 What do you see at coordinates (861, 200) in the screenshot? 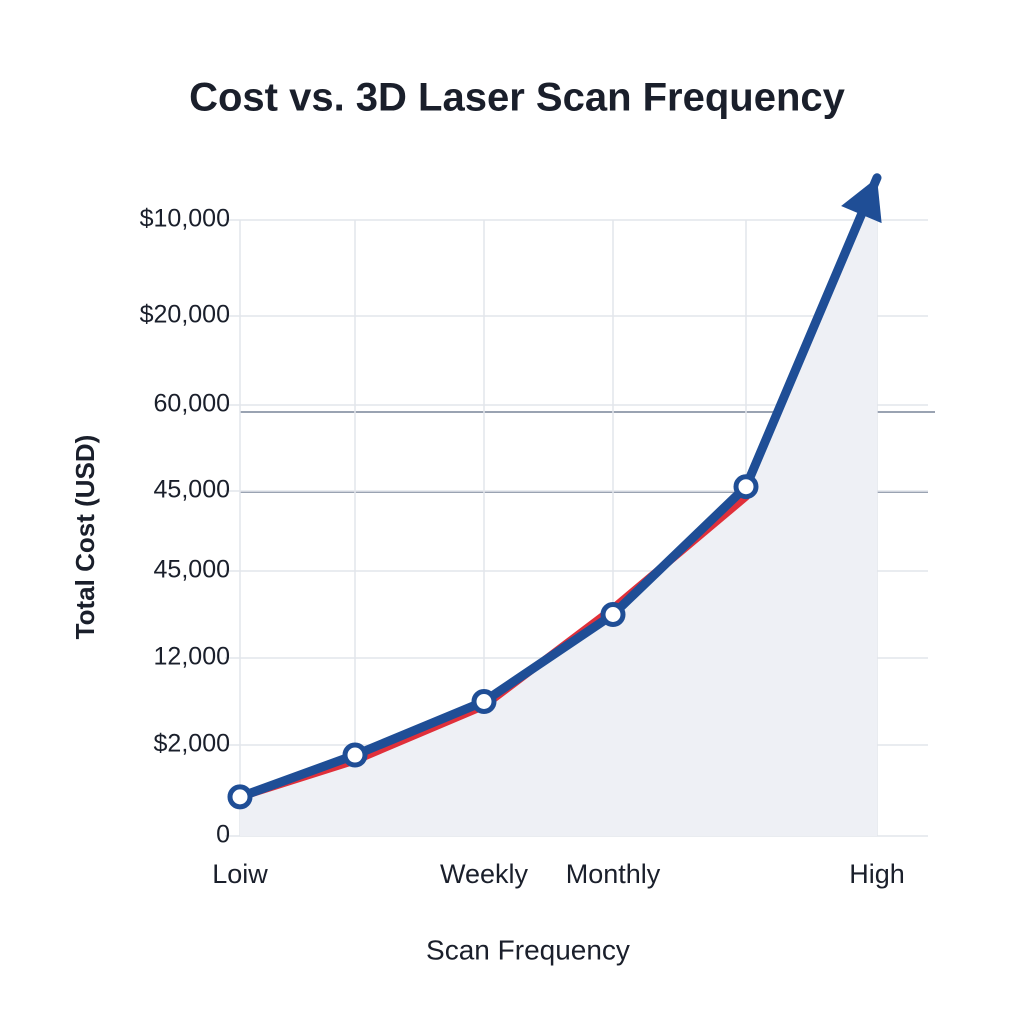
I see `arrowhead` at bounding box center [861, 200].